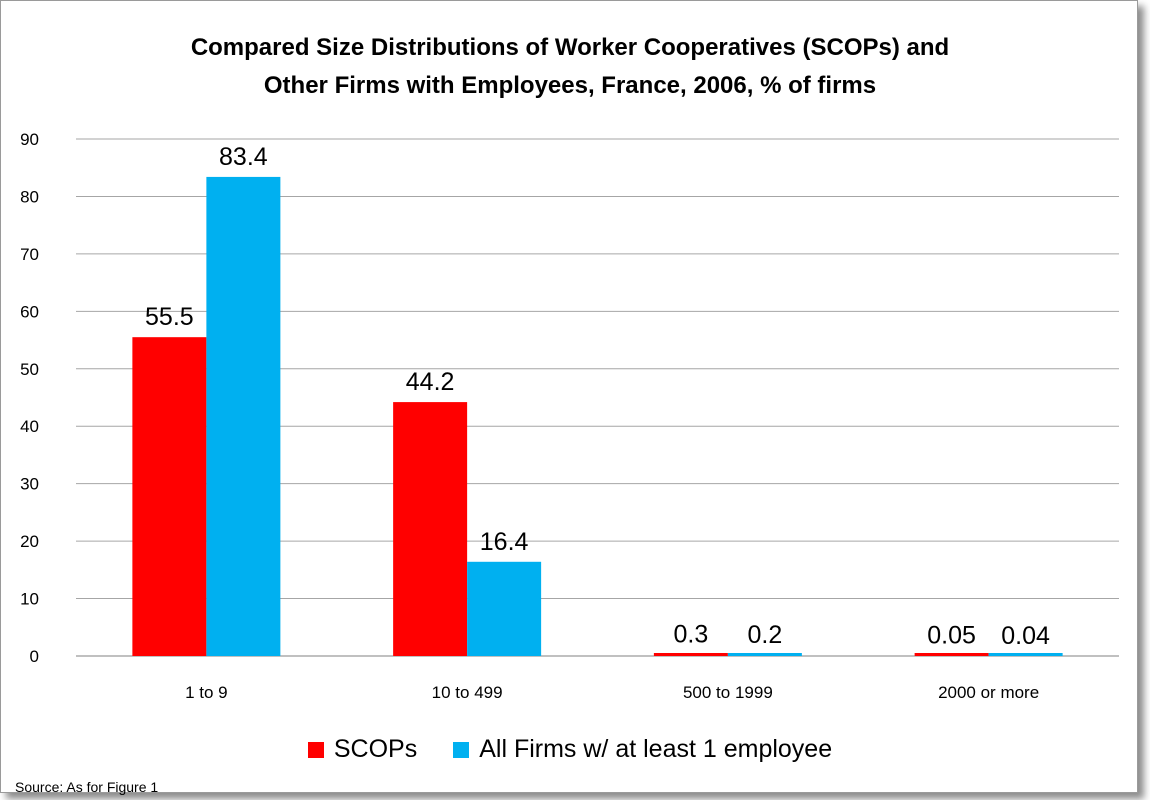 The height and width of the screenshot is (800, 1150). I want to click on data-label-scops-1: 44.2, so click(430, 382).